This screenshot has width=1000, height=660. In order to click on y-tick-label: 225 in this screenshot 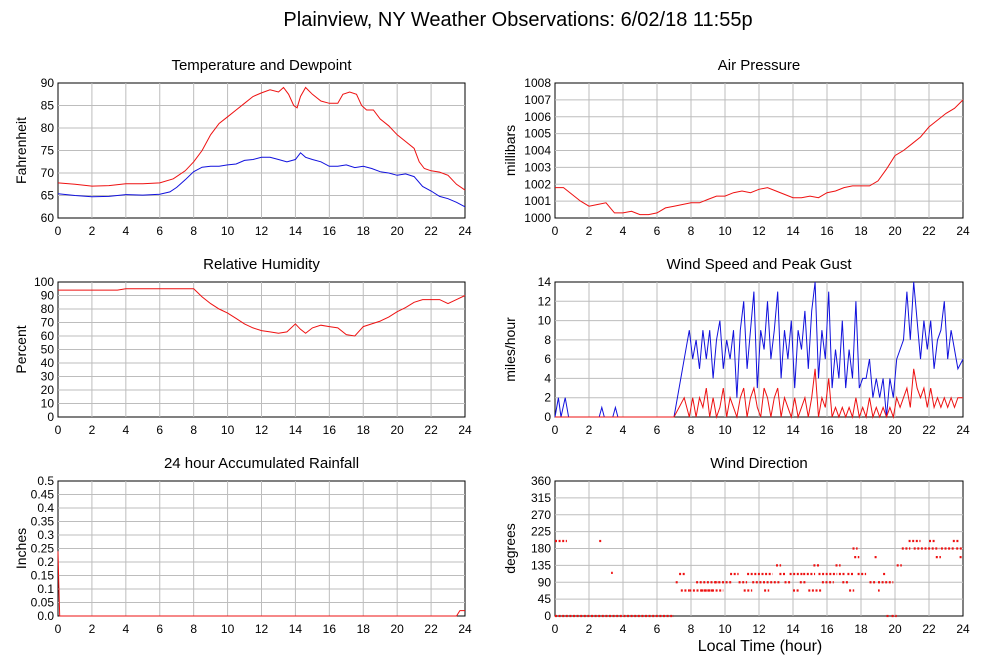, I will do `click(541, 532)`.